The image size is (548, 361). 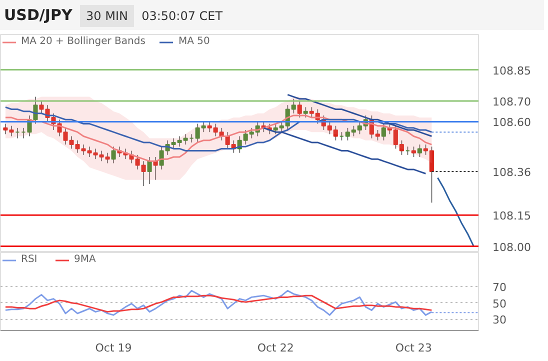 I want to click on y-tick-label: 108.36, so click(x=511, y=173).